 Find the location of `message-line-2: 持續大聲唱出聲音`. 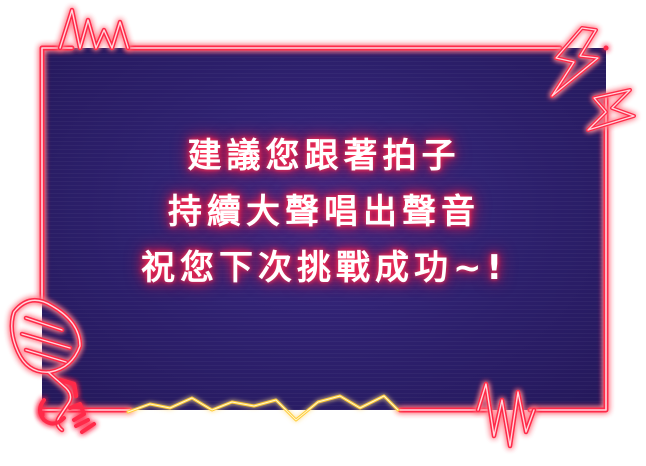

message-line-2: 持續大聲唱出聲音 is located at coordinates (324, 212).